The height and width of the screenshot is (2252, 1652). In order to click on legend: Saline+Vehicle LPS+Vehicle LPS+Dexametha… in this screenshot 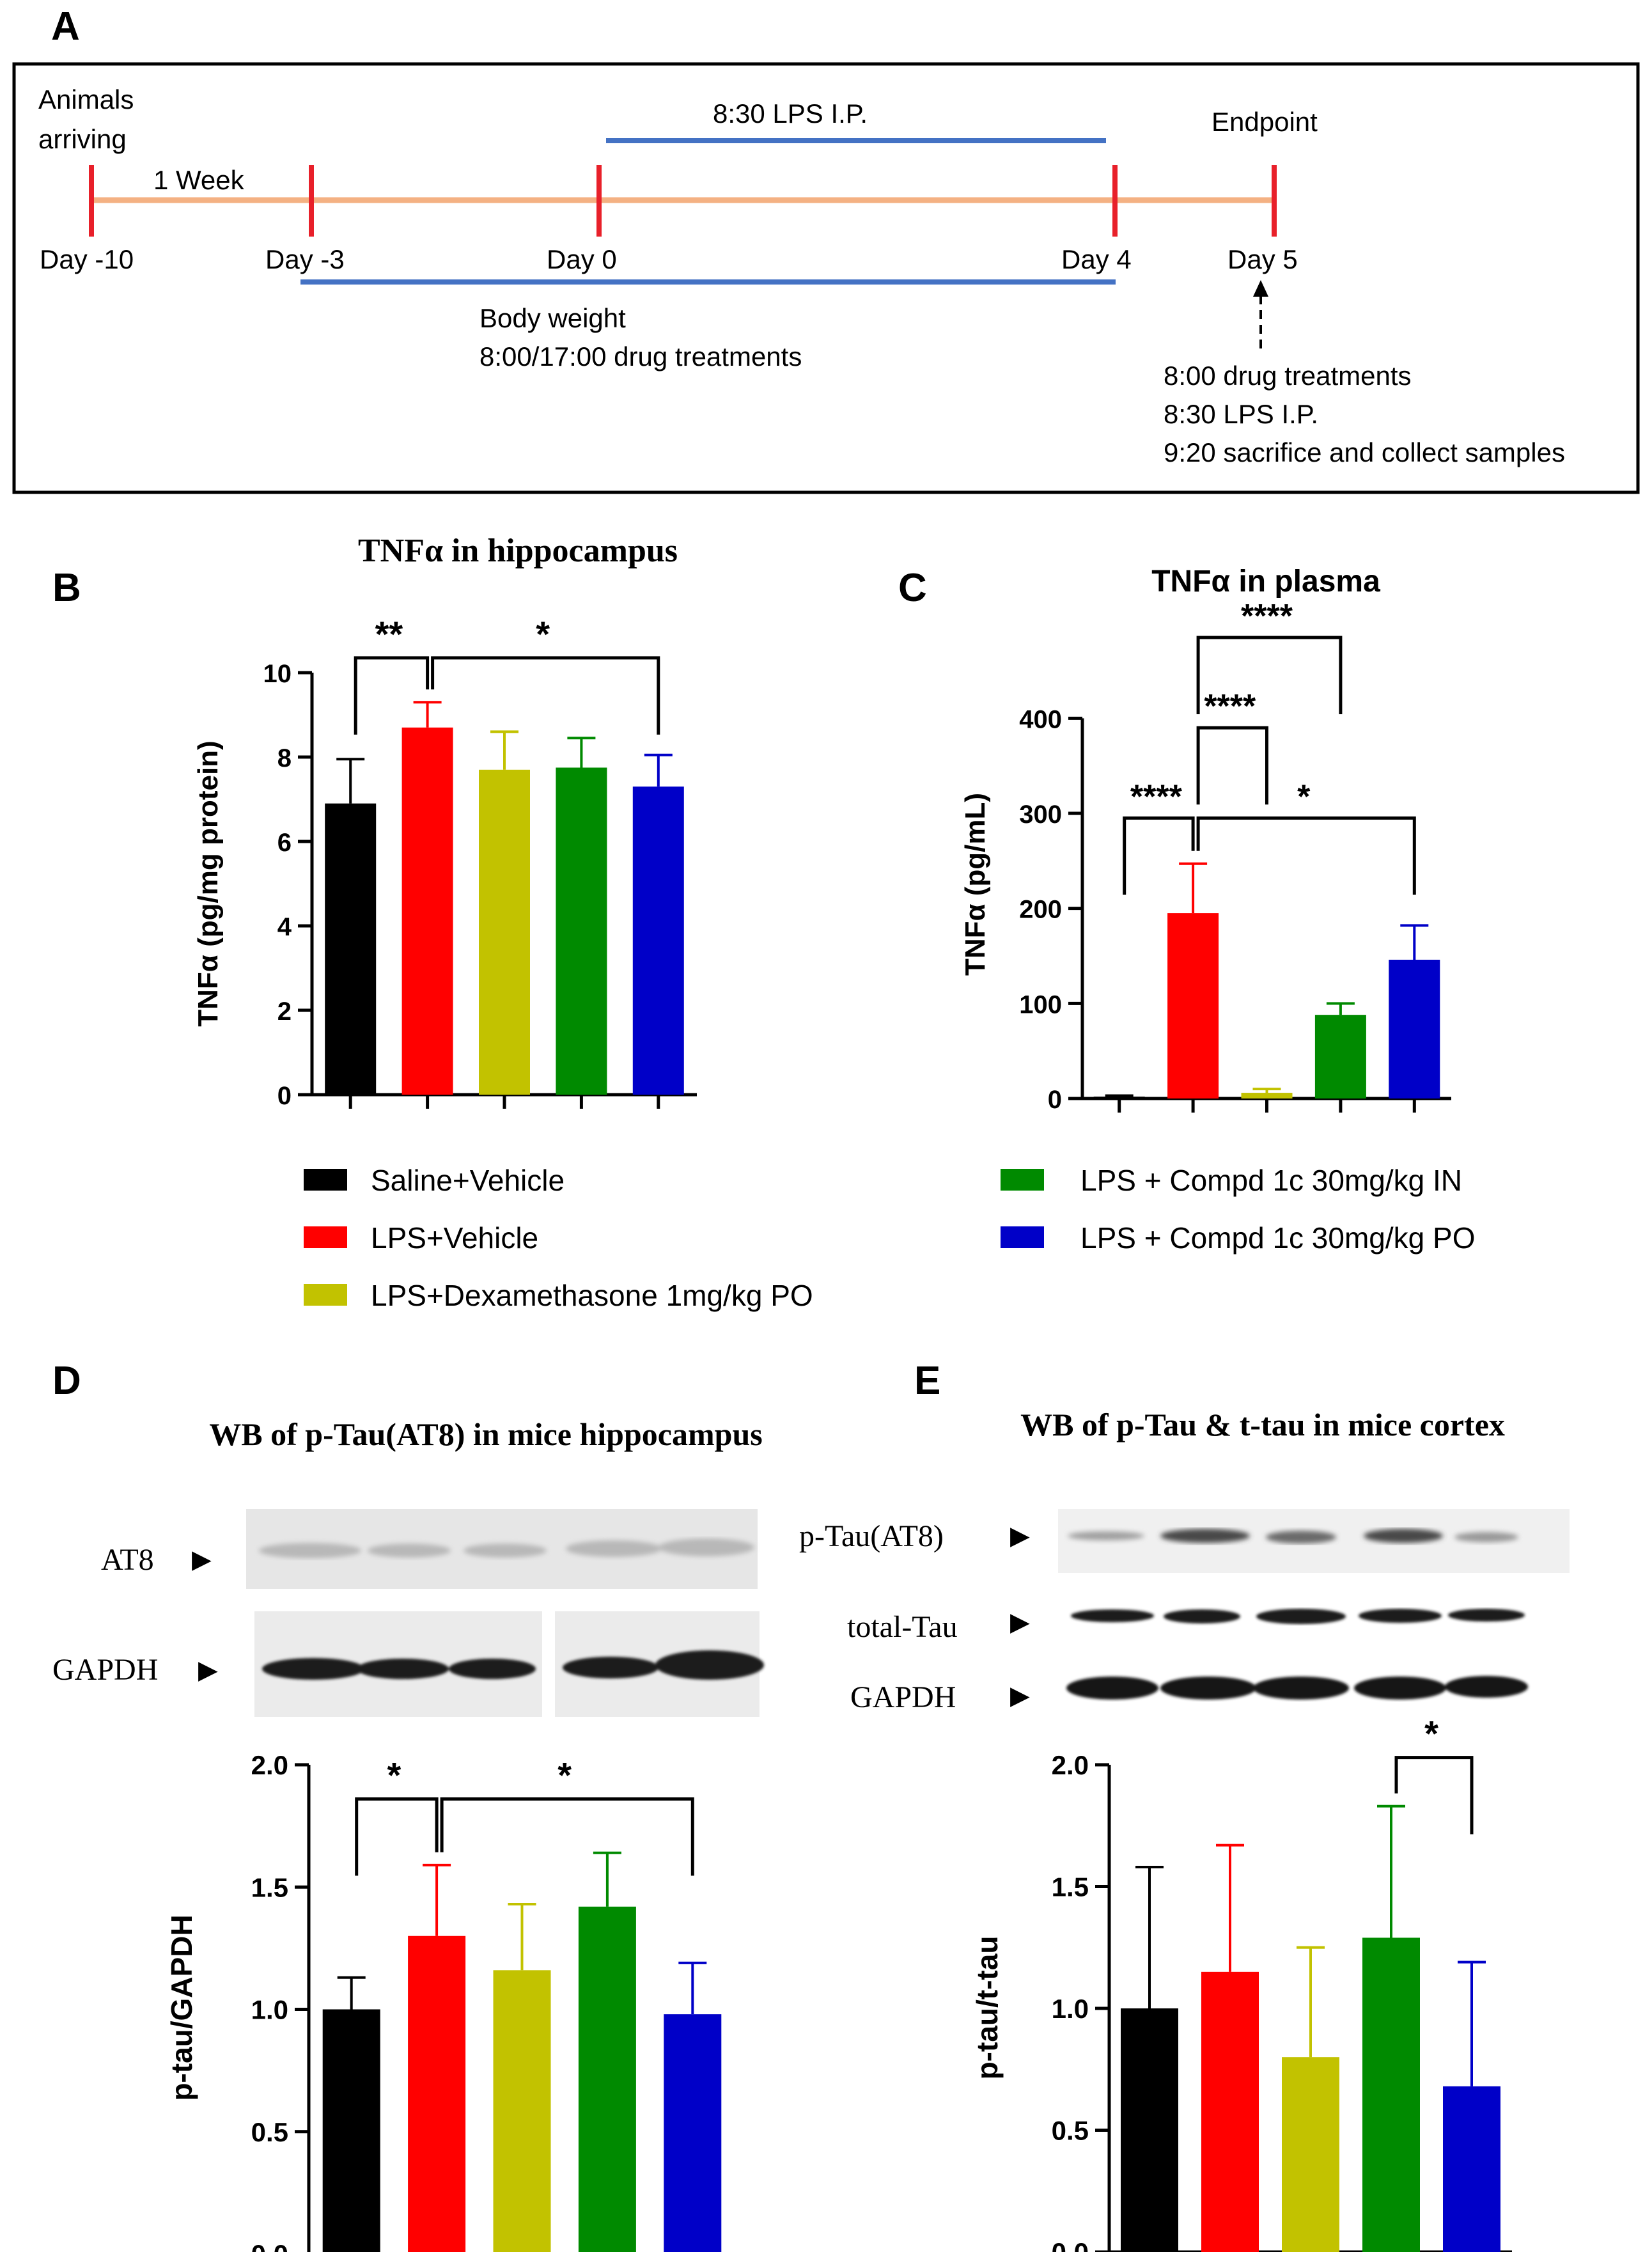, I will do `click(889, 1238)`.